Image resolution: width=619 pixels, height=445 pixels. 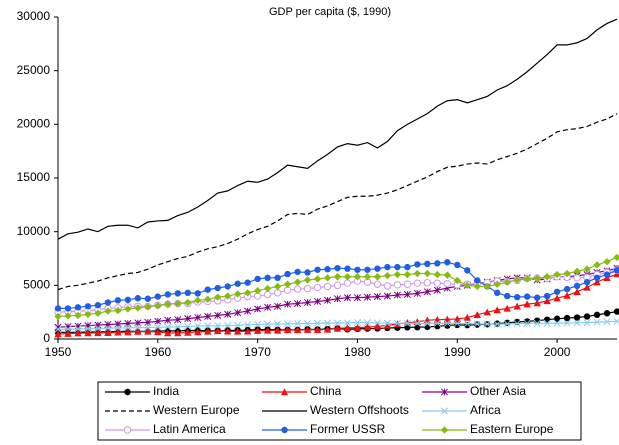 I want to click on x-tick-label: 2000, so click(x=557, y=352).